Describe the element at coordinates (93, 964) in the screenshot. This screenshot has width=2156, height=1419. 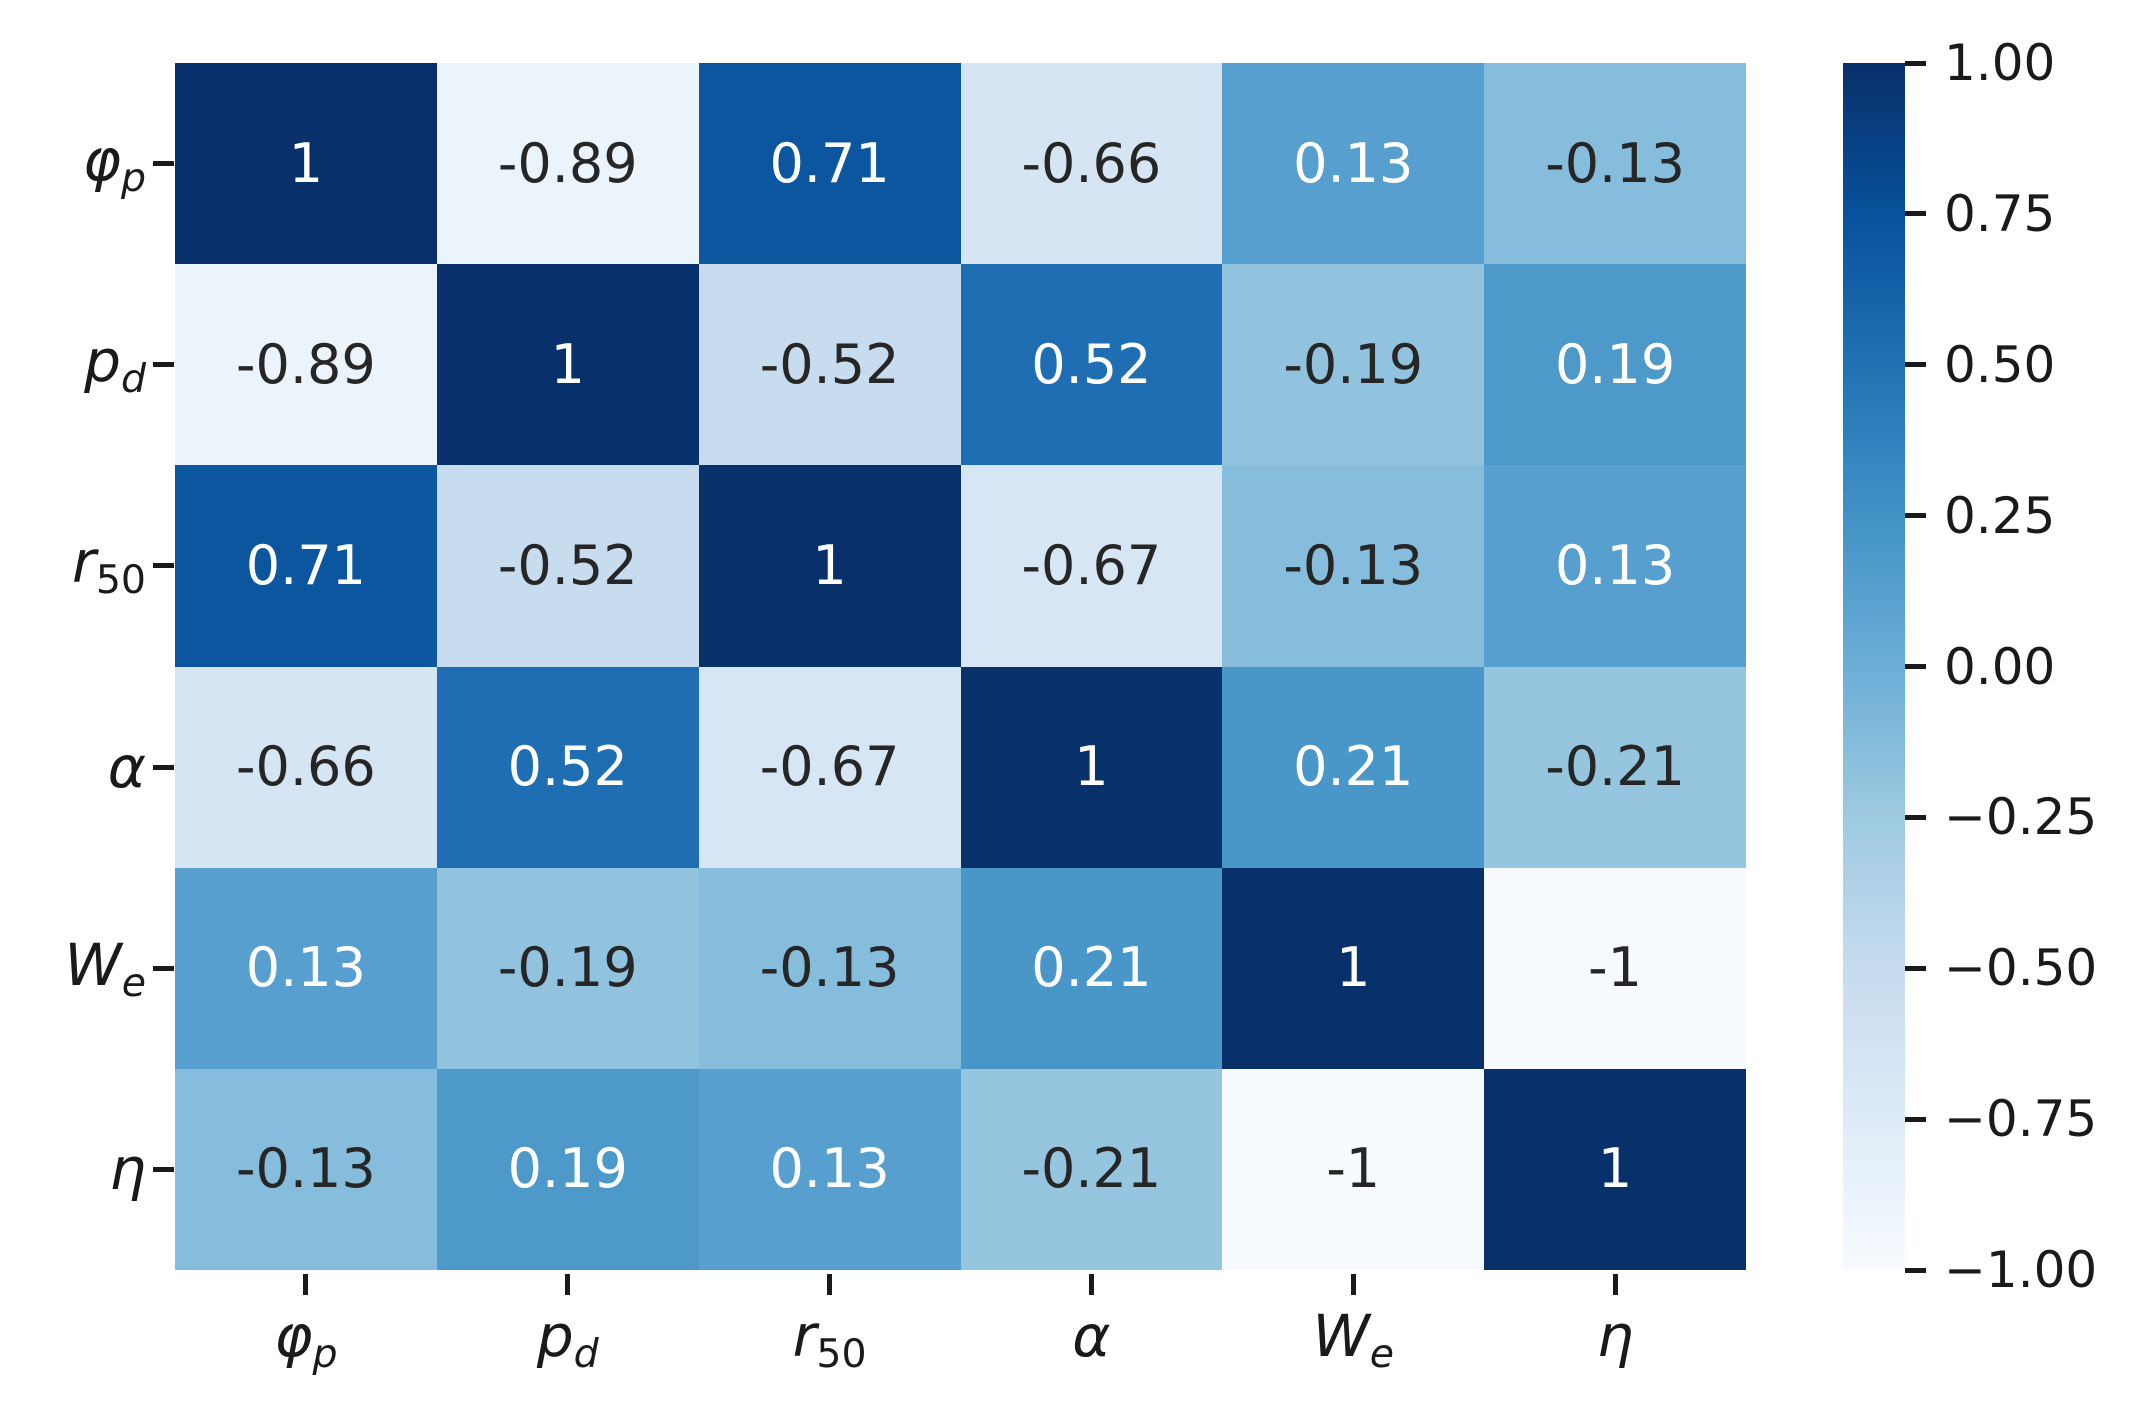
I see `variable-base: W` at that location.